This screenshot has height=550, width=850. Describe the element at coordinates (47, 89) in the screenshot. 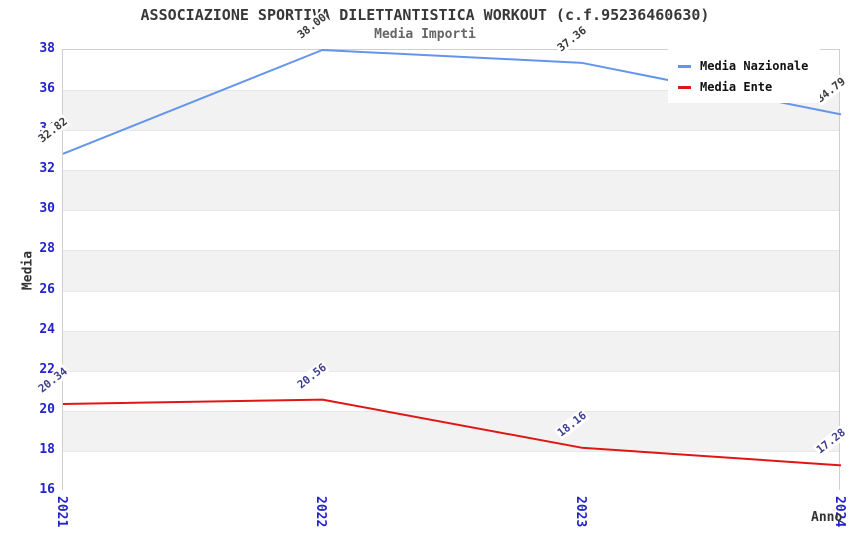

I see `y-tick-label: 36` at that location.